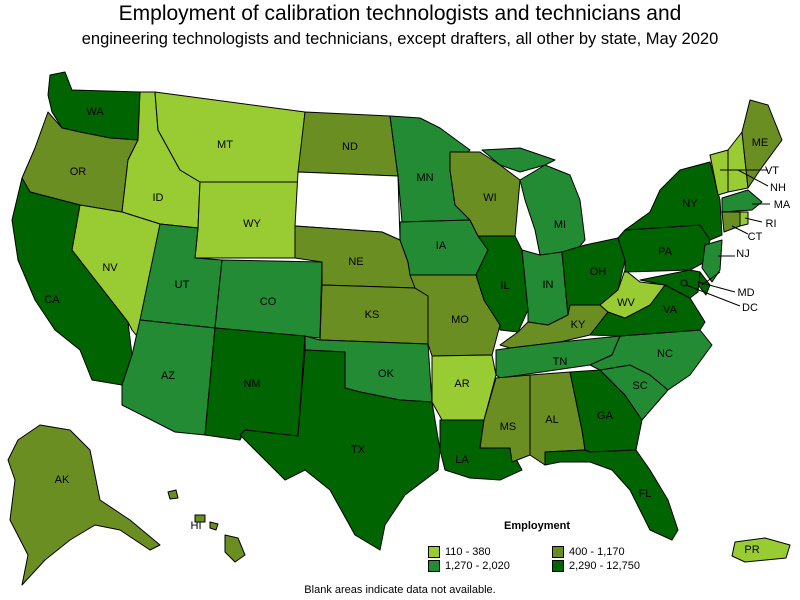  What do you see at coordinates (761, 550) in the screenshot?
I see `state-pr` at bounding box center [761, 550].